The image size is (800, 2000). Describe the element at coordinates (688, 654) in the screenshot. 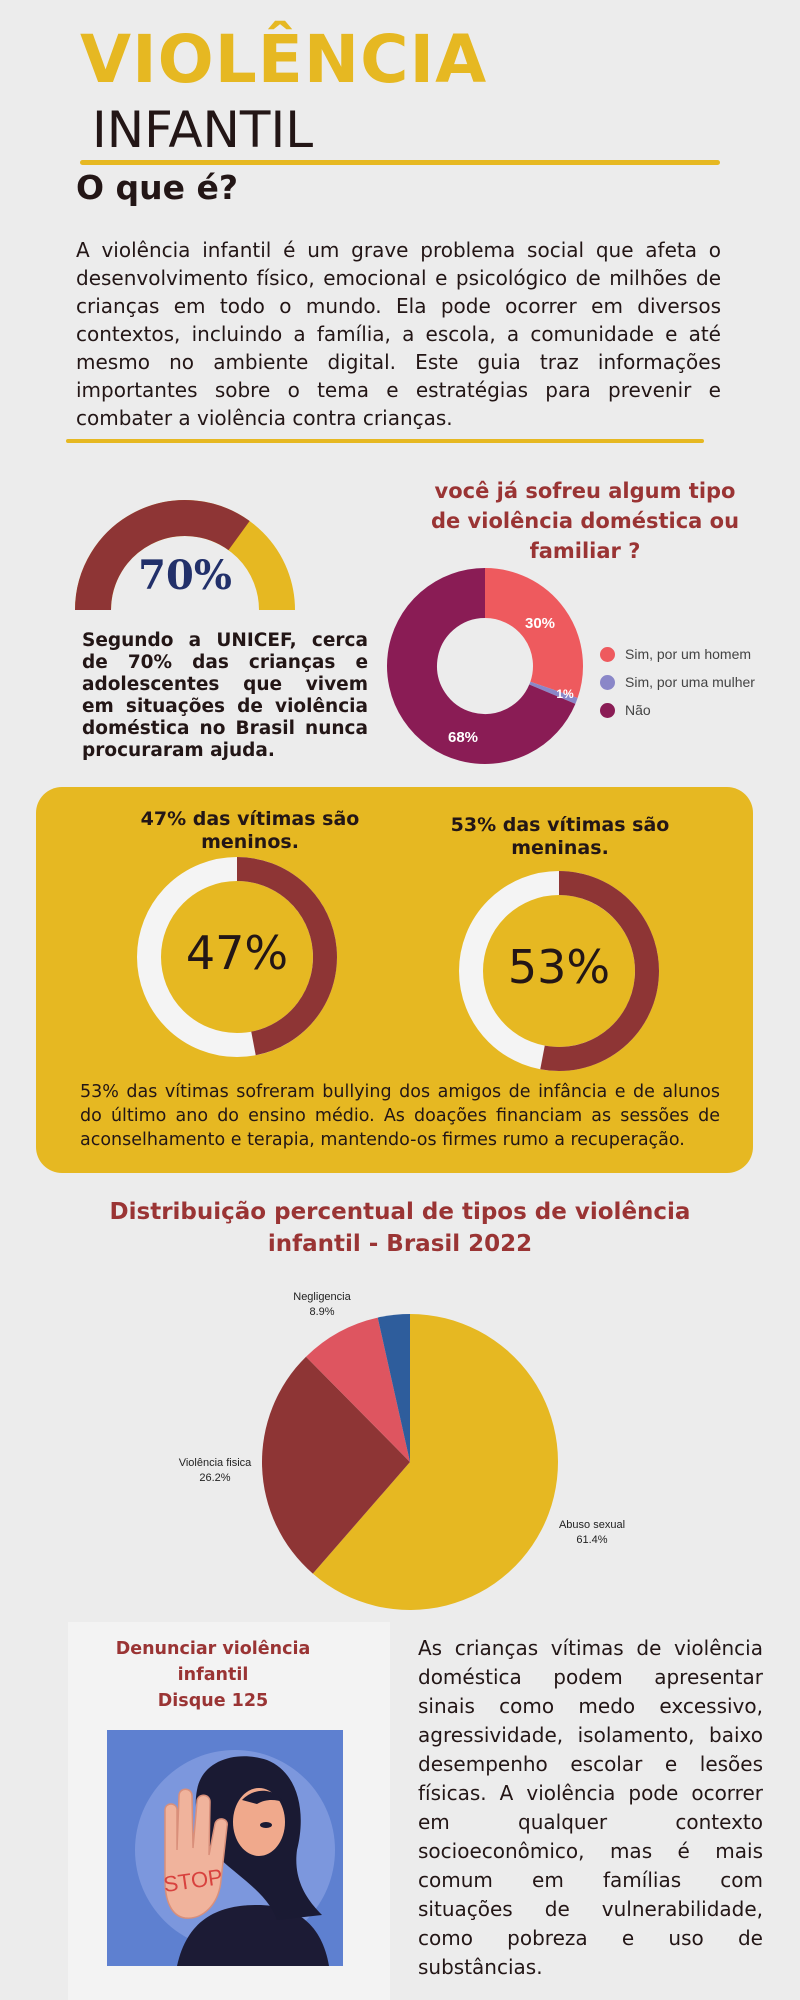

I see `legend-label: Sim, por um homem` at that location.